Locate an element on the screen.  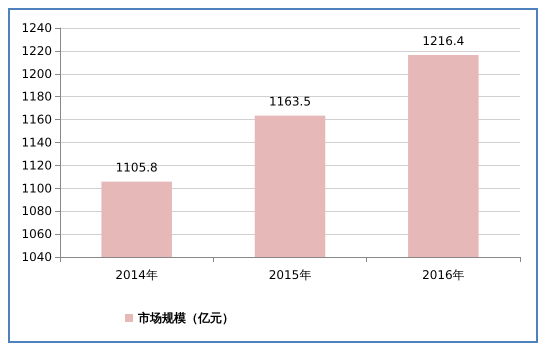
y-tick-label: 1220 is located at coordinates (36, 51).